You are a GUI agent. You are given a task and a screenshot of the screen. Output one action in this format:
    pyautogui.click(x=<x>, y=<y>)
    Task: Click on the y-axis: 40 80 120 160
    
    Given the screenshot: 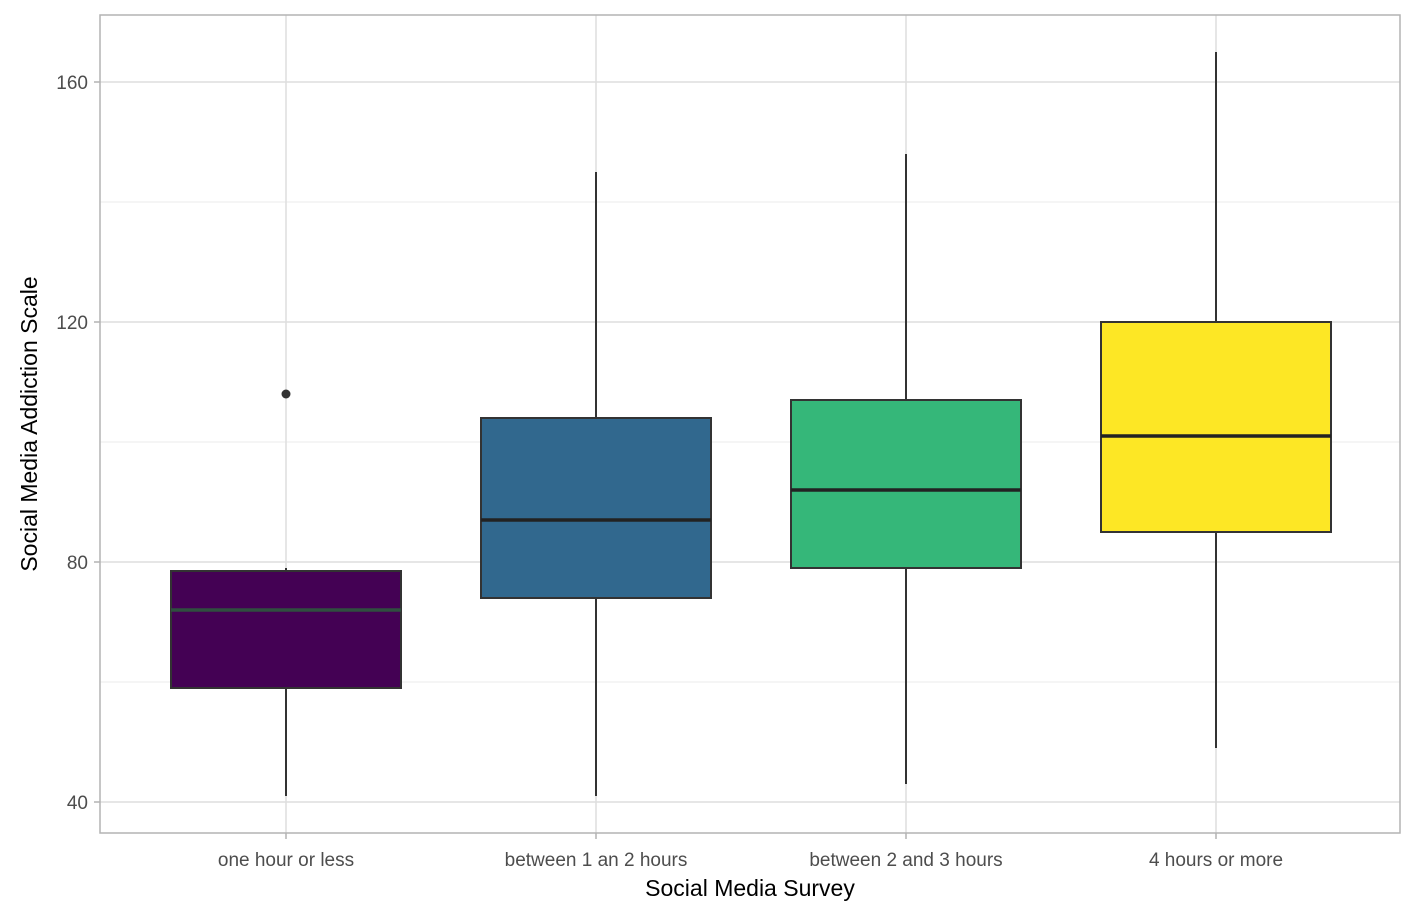 What is the action you would take?
    pyautogui.click(x=78, y=443)
    